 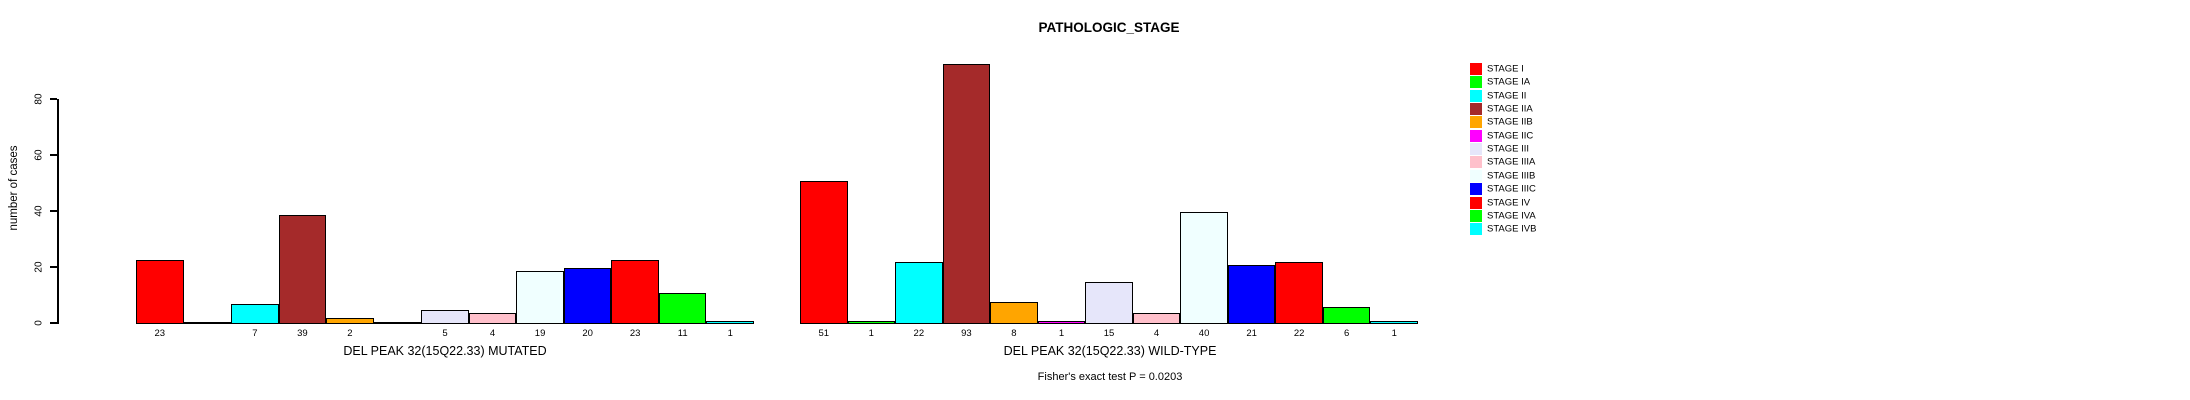 I want to click on bar-value-stage-i-mutated: 23, so click(x=160, y=333).